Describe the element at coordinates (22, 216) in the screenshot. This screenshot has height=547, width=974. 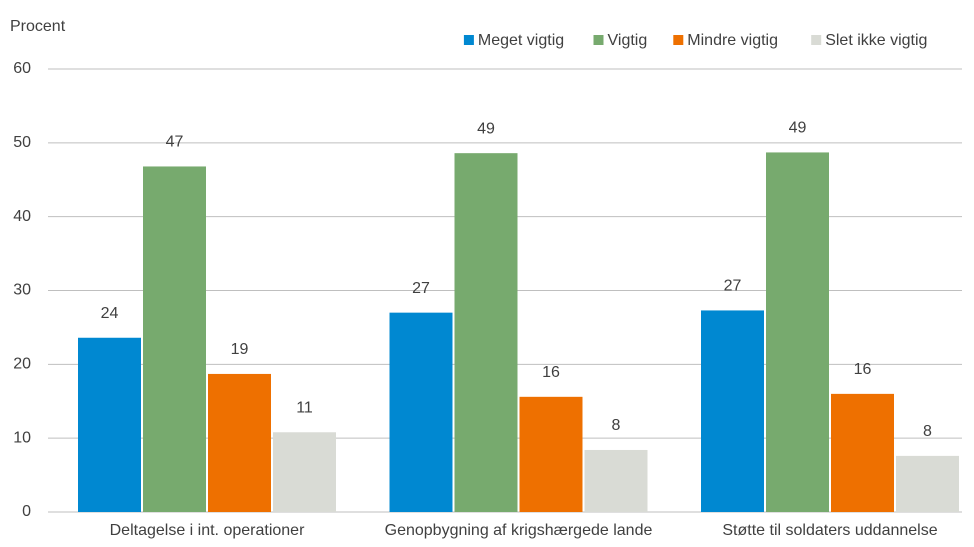
I see `y-tick-label: 40` at that location.